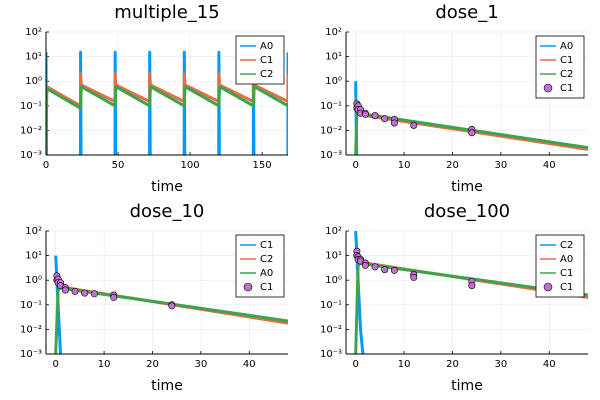 Image resolution: width=600 pixels, height=400 pixels. What do you see at coordinates (167, 211) in the screenshot?
I see `subplot-title: dose_10` at bounding box center [167, 211].